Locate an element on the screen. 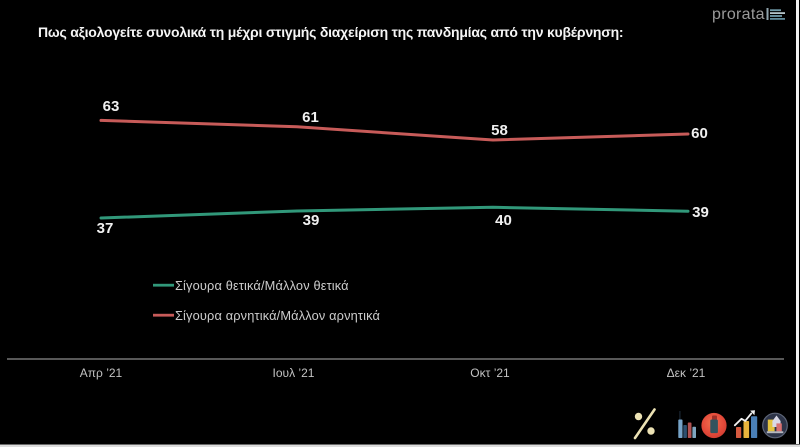 Image resolution: width=800 pixels, height=447 pixels. svg-text: Απρ ’21 is located at coordinates (101, 373).